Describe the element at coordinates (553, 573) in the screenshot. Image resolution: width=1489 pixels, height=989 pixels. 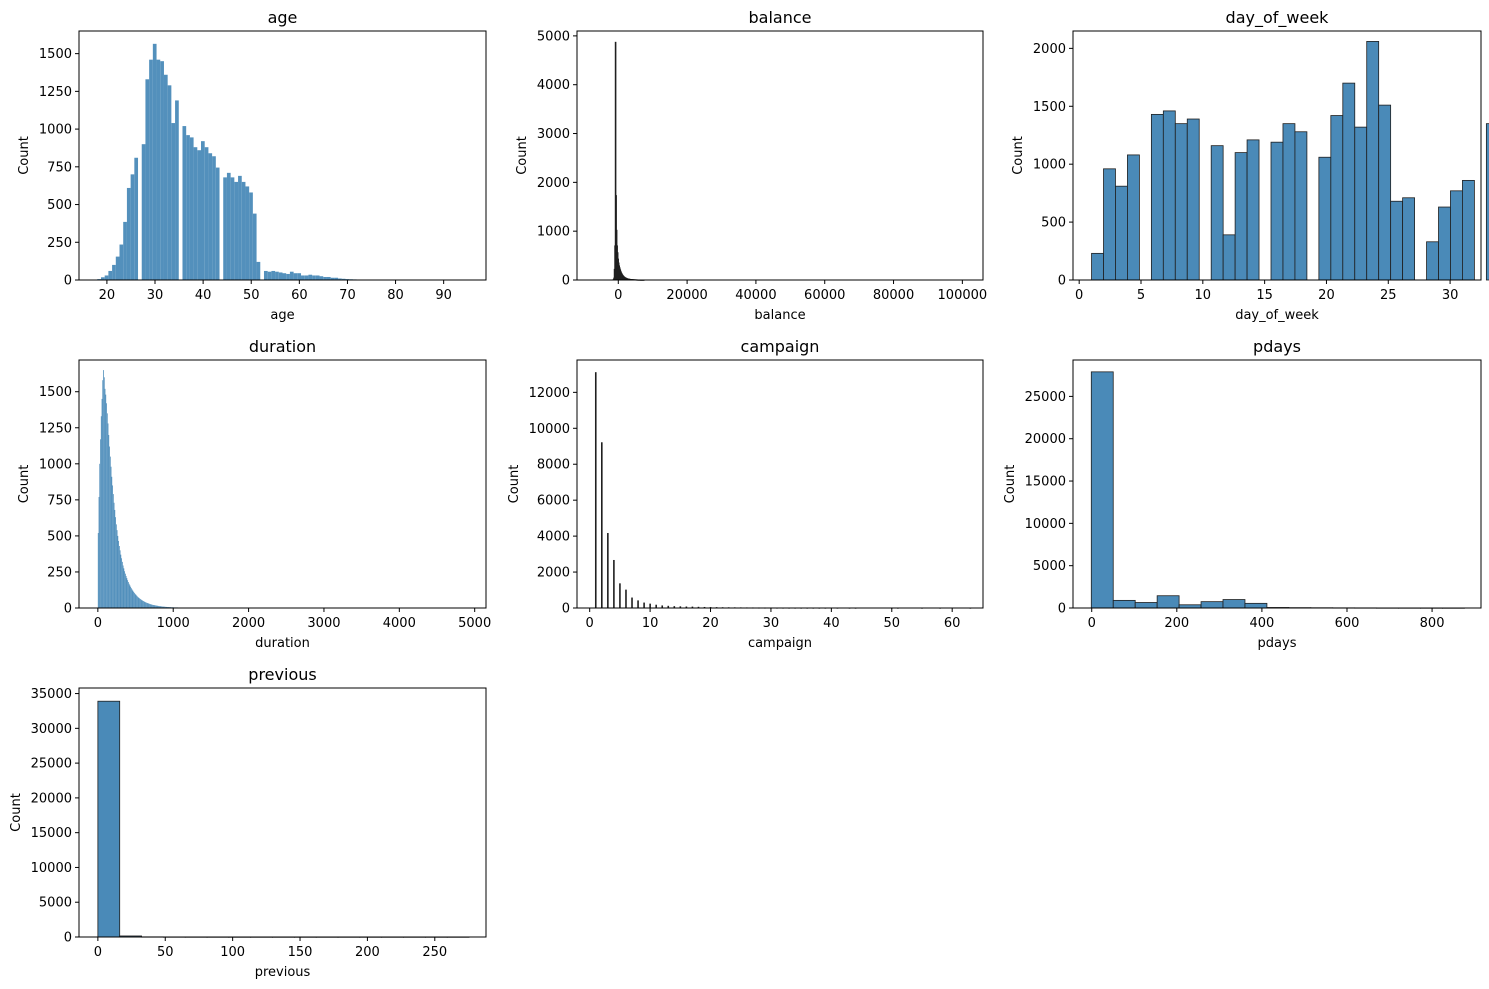
I see `y-tick-label: 2000` at that location.